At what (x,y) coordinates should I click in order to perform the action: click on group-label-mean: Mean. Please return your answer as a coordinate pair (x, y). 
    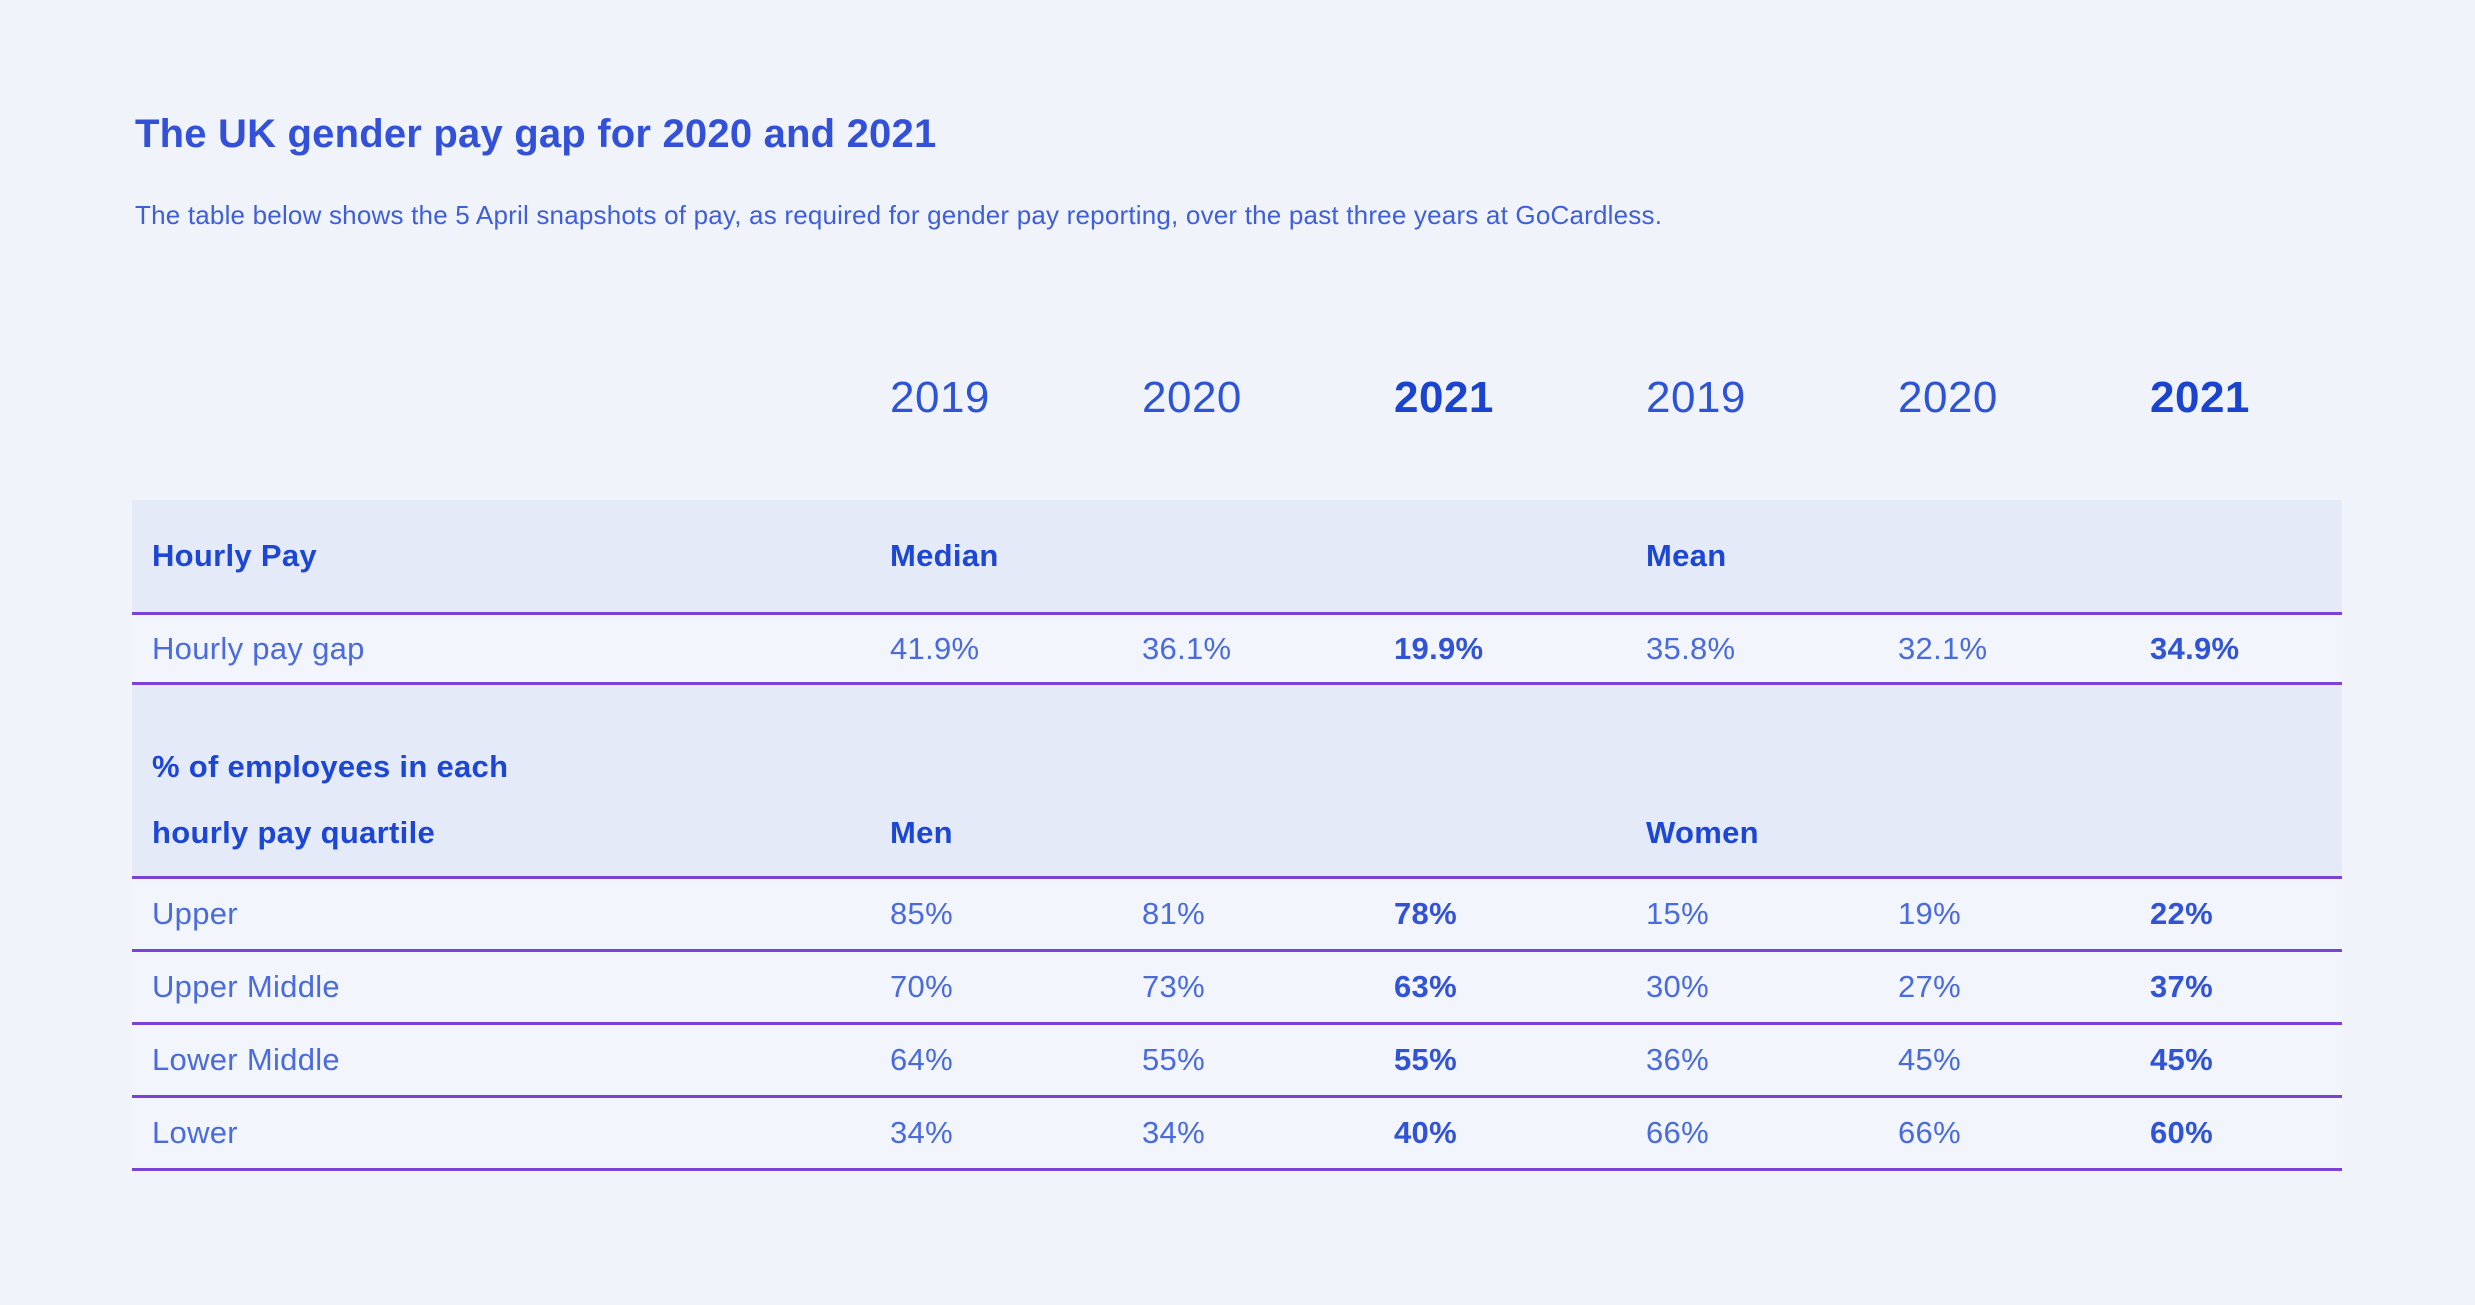
    Looking at the image, I should click on (1686, 555).